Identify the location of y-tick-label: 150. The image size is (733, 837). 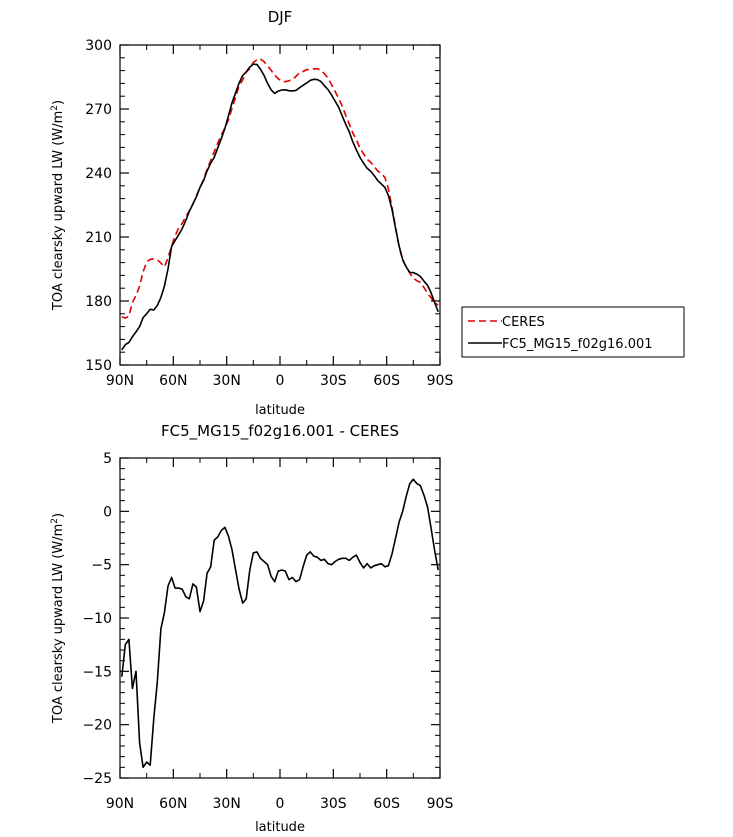
(98, 366).